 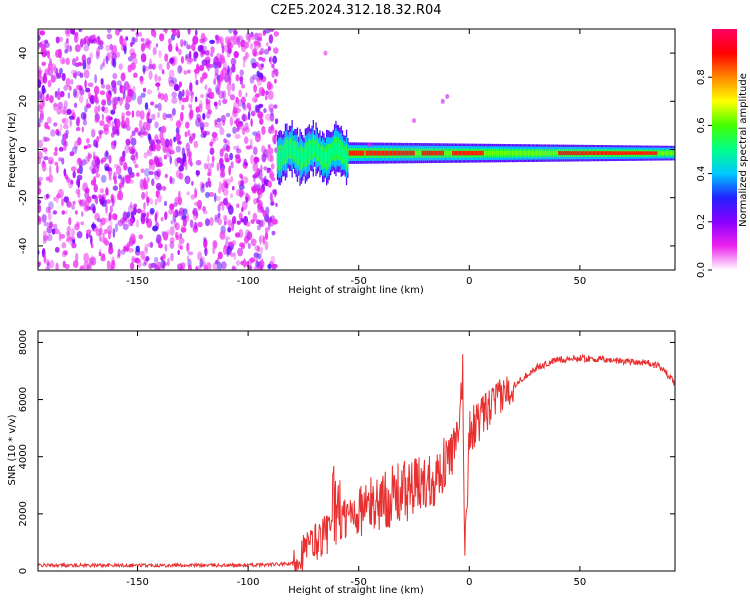 What do you see at coordinates (469, 582) in the screenshot?
I see `snr-x-tick-label: 0` at bounding box center [469, 582].